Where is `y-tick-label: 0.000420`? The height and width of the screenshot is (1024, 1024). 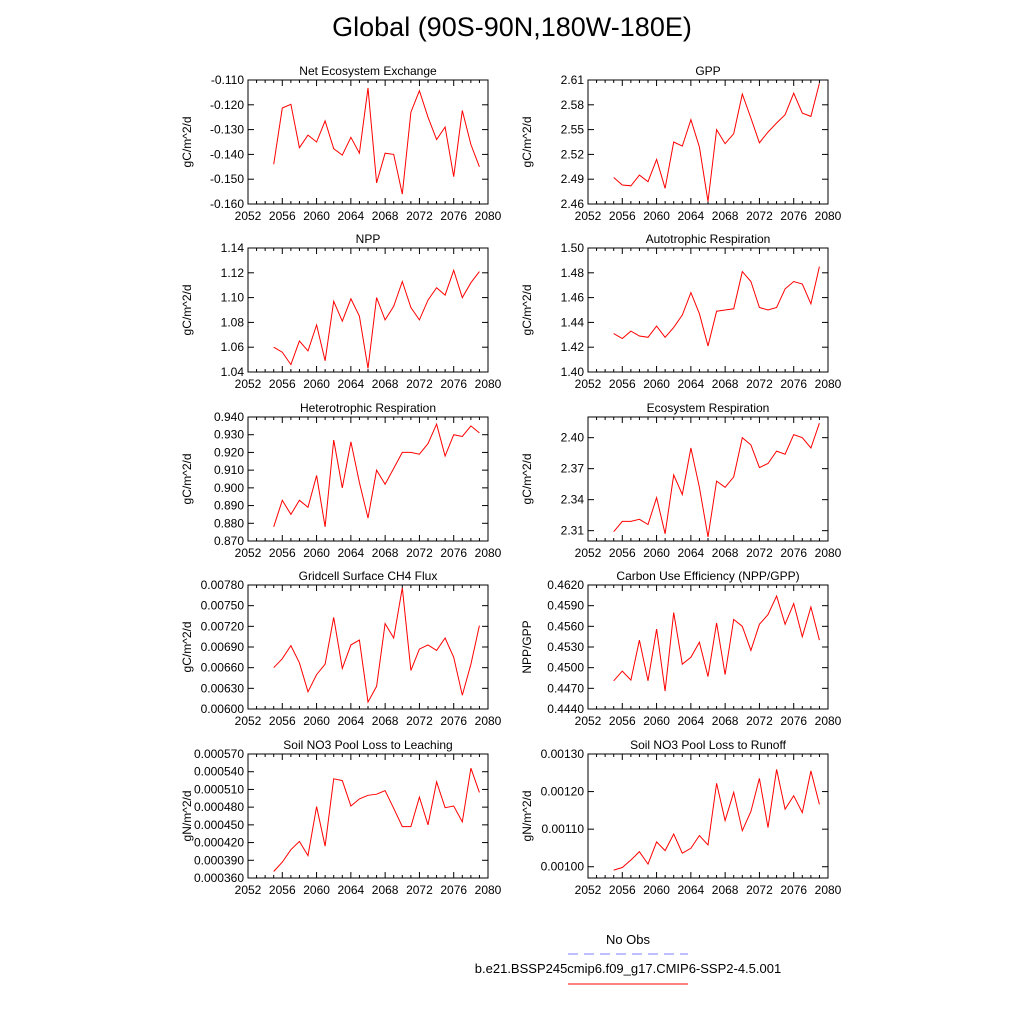 y-tick-label: 0.000420 is located at coordinates (219, 843).